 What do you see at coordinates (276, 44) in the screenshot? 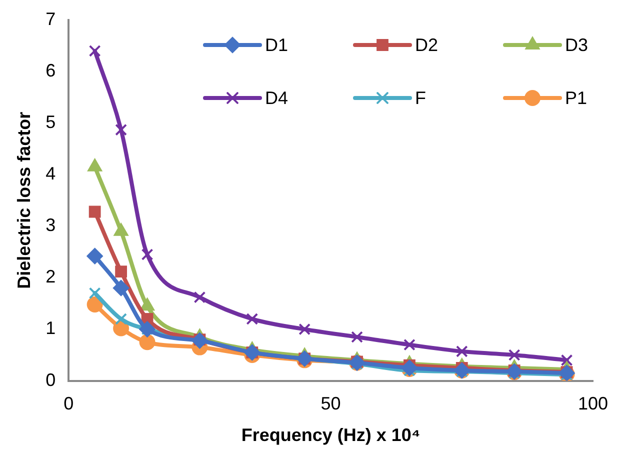
I see `legend-label: D1` at bounding box center [276, 44].